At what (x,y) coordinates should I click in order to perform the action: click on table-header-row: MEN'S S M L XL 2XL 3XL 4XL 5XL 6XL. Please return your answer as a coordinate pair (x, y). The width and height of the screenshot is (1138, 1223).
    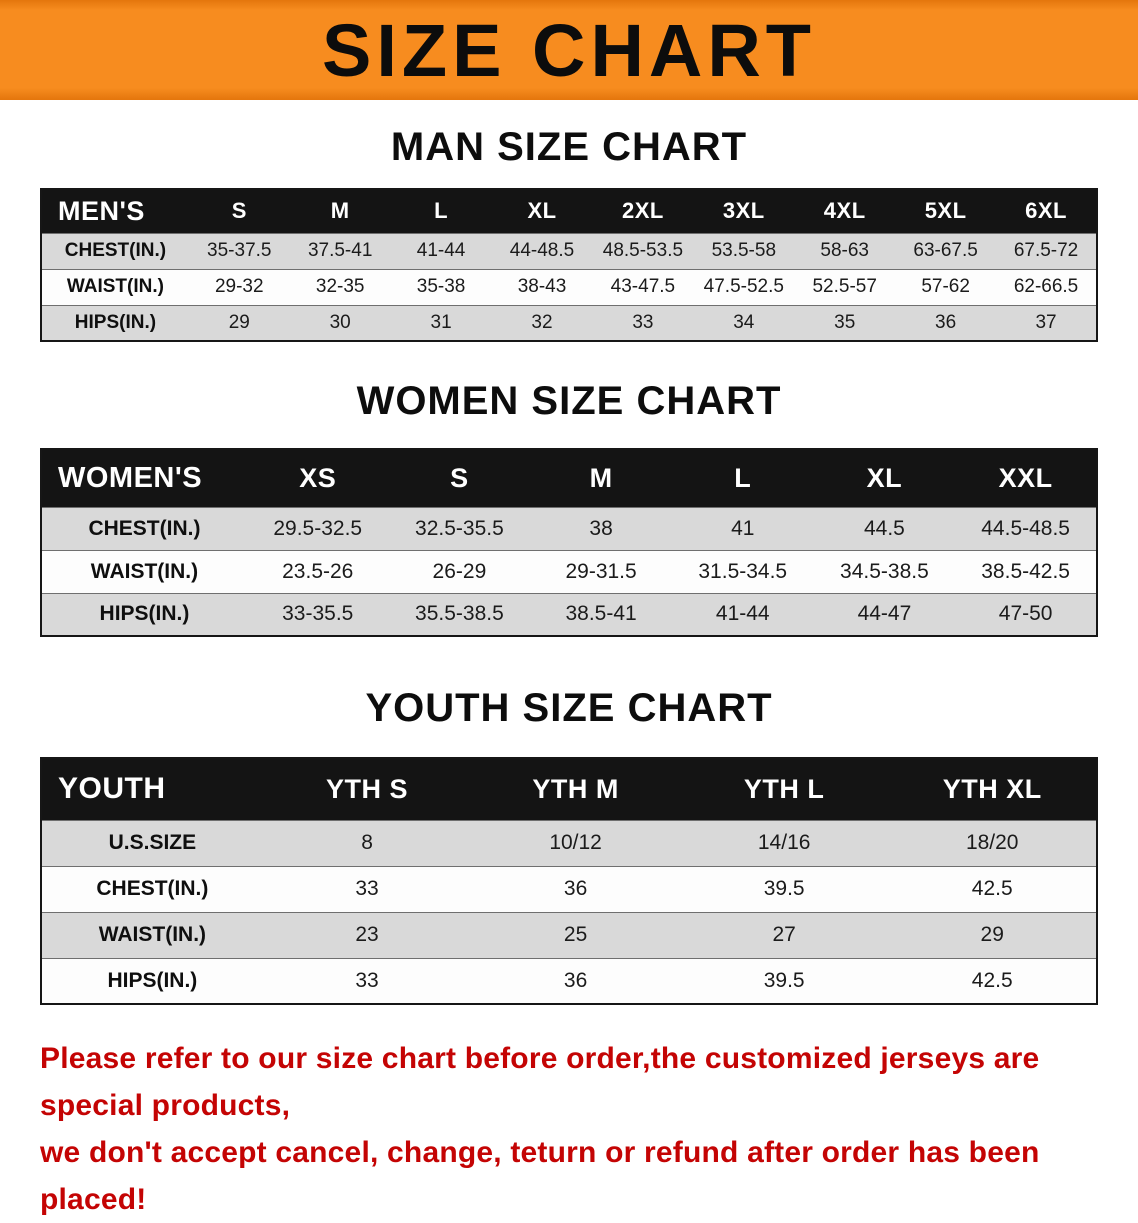
    Looking at the image, I should click on (569, 211).